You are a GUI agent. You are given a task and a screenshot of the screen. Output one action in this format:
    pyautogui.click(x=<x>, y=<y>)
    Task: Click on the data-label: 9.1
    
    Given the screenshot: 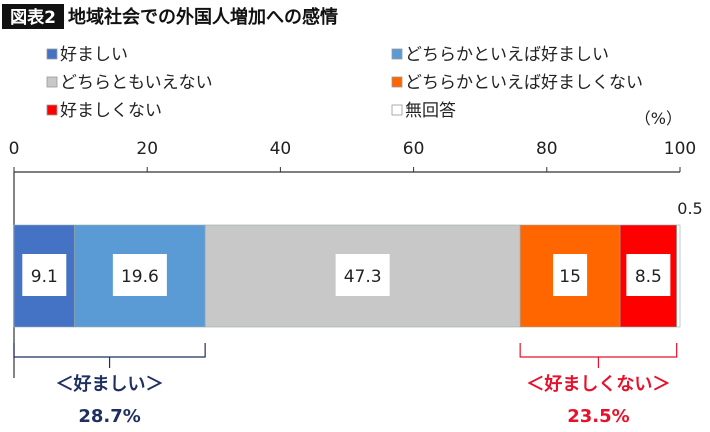 What is the action you would take?
    pyautogui.click(x=44, y=277)
    